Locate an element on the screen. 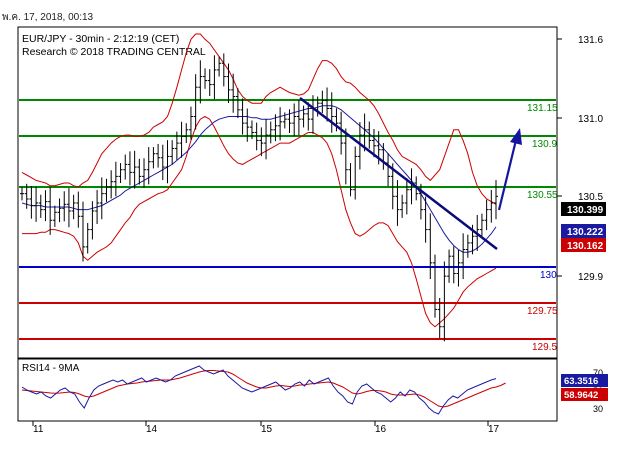  forecast-arrow is located at coordinates (509, 169).